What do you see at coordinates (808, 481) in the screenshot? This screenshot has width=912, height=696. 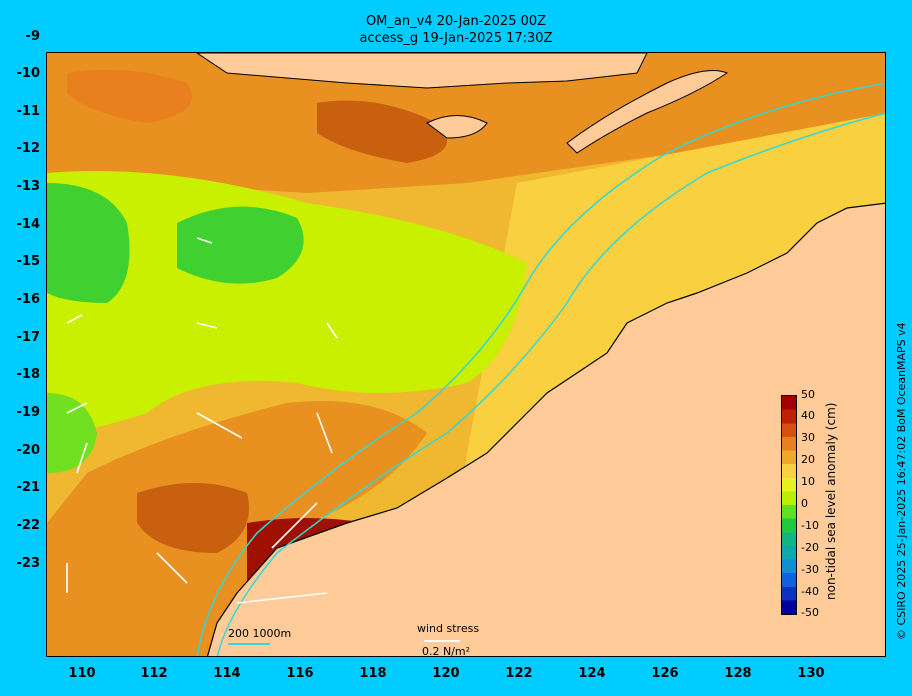 I see `colorbar-tick: 10` at bounding box center [808, 481].